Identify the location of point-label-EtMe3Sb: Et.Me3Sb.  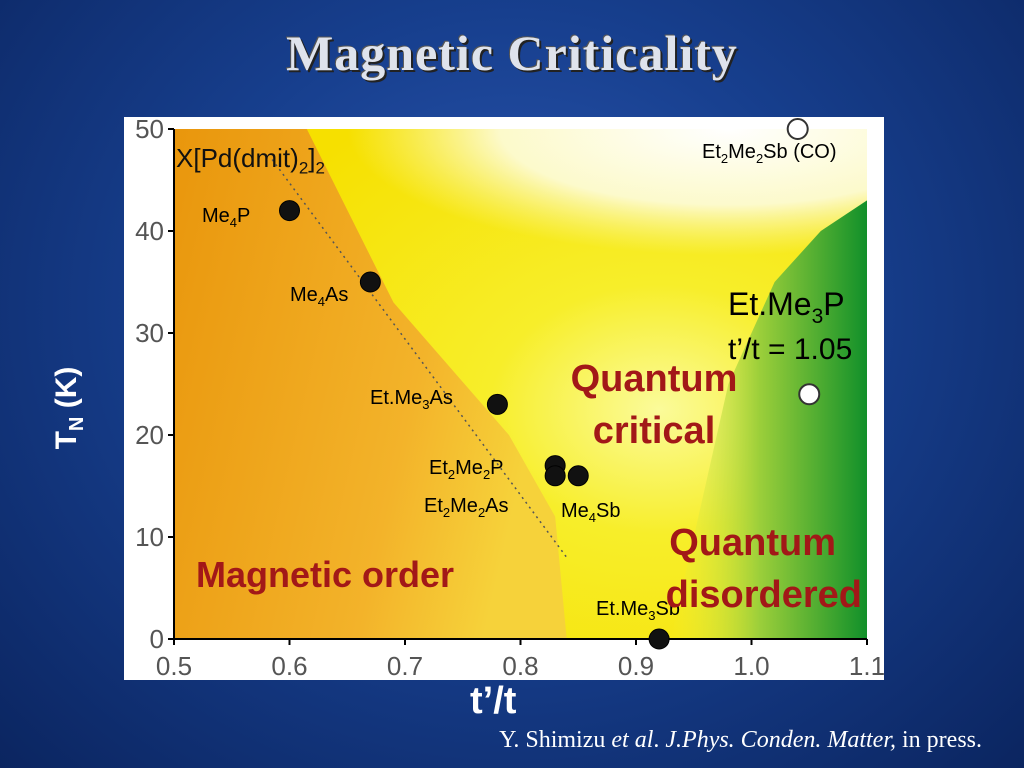
(638, 610).